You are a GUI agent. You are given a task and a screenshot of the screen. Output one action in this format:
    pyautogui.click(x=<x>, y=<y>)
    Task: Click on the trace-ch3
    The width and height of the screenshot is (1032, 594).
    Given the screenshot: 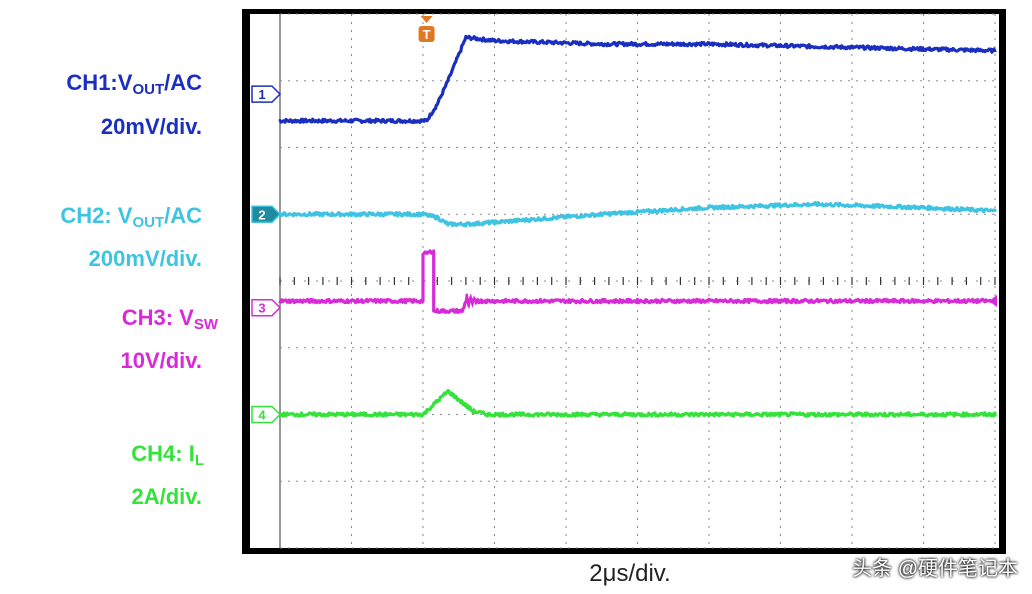 What is the action you would take?
    pyautogui.click(x=637, y=282)
    